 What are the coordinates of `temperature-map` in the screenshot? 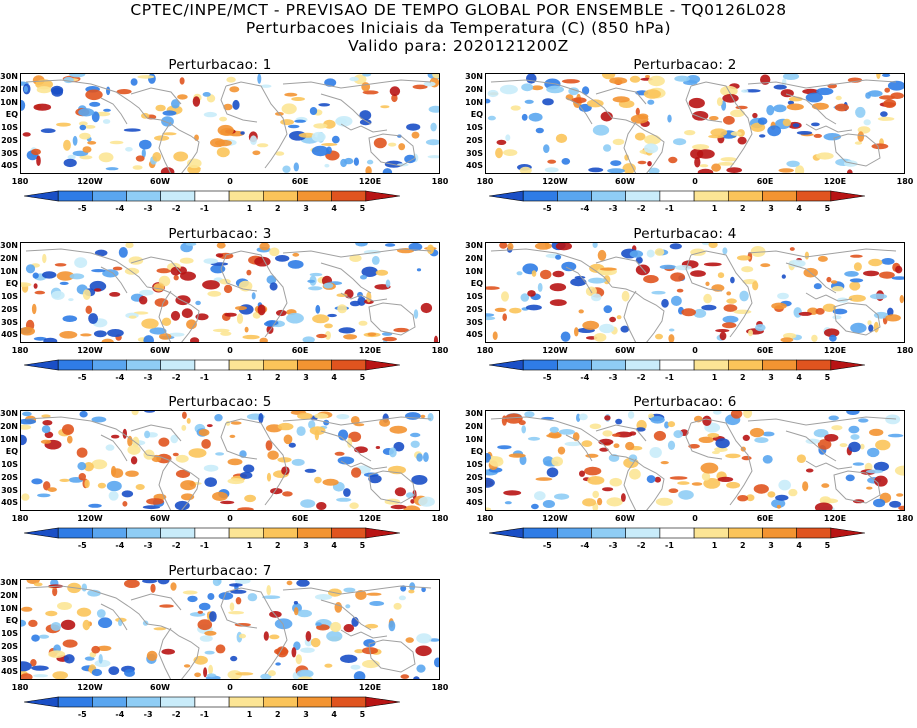 It's located at (230, 123).